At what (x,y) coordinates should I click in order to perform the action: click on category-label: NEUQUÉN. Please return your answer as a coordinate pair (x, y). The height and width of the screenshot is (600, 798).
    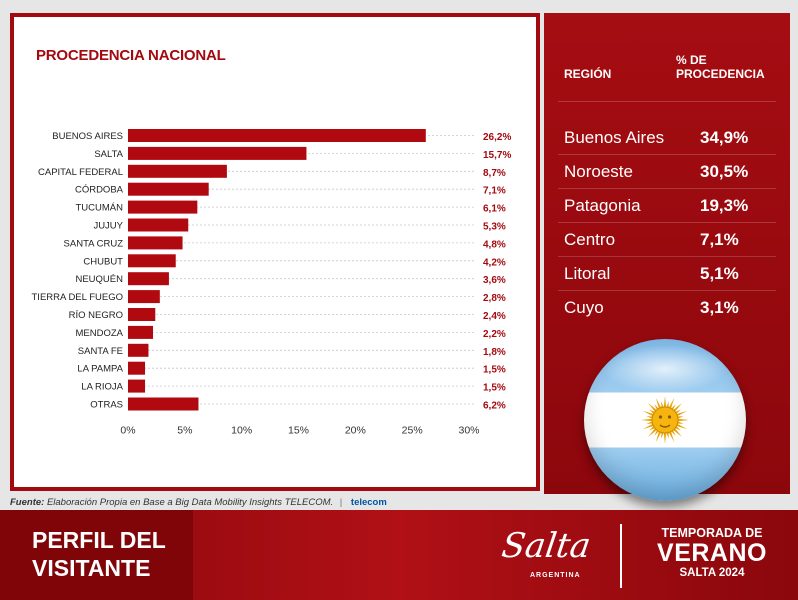
    Looking at the image, I should click on (99, 279).